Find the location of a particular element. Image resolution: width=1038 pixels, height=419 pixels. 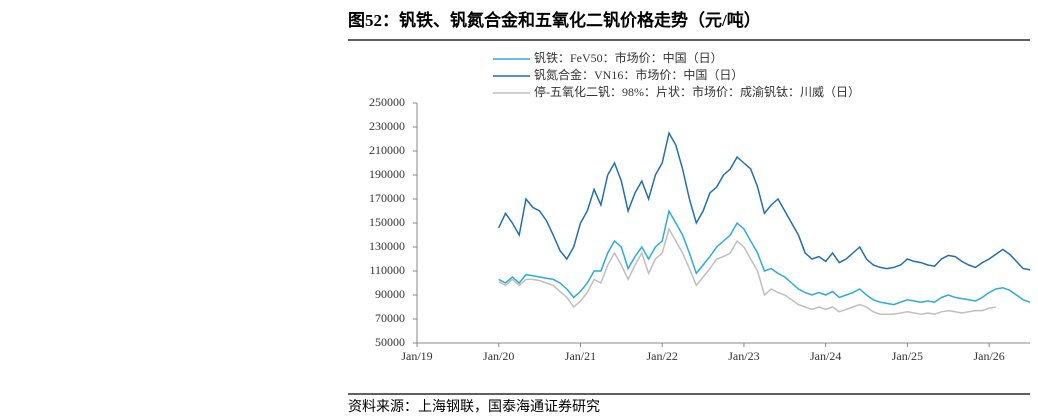

y-tick-label: 190000 is located at coordinates (387, 174).